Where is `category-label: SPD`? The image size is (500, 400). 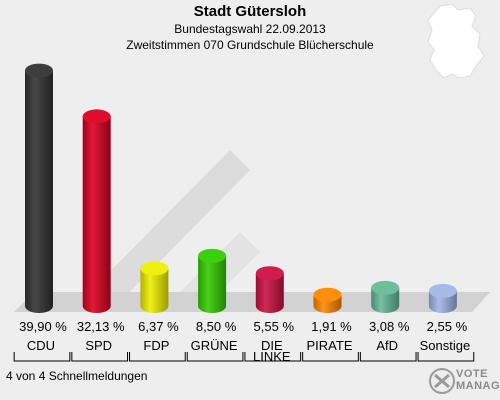 category-label: SPD is located at coordinates (98, 345).